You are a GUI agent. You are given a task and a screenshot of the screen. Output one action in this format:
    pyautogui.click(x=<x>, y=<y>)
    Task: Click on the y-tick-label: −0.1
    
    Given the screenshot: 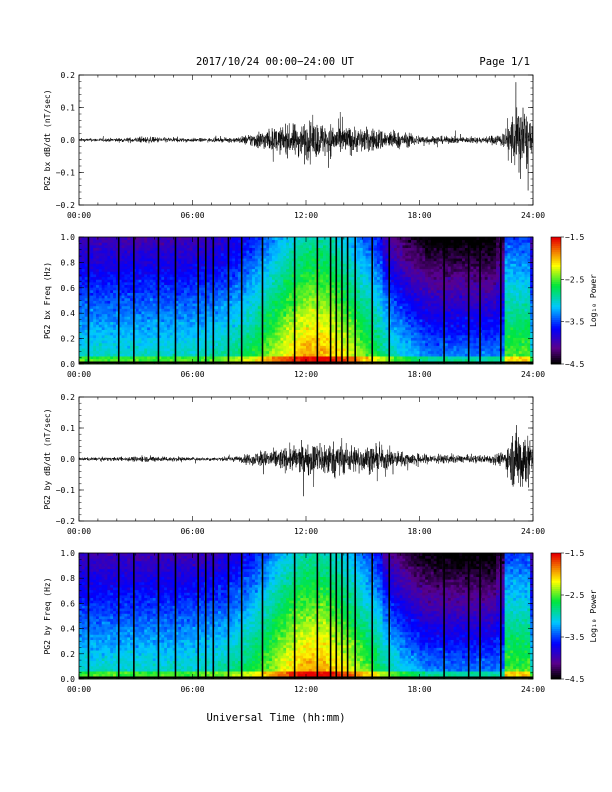 What is the action you would take?
    pyautogui.click(x=65, y=173)
    